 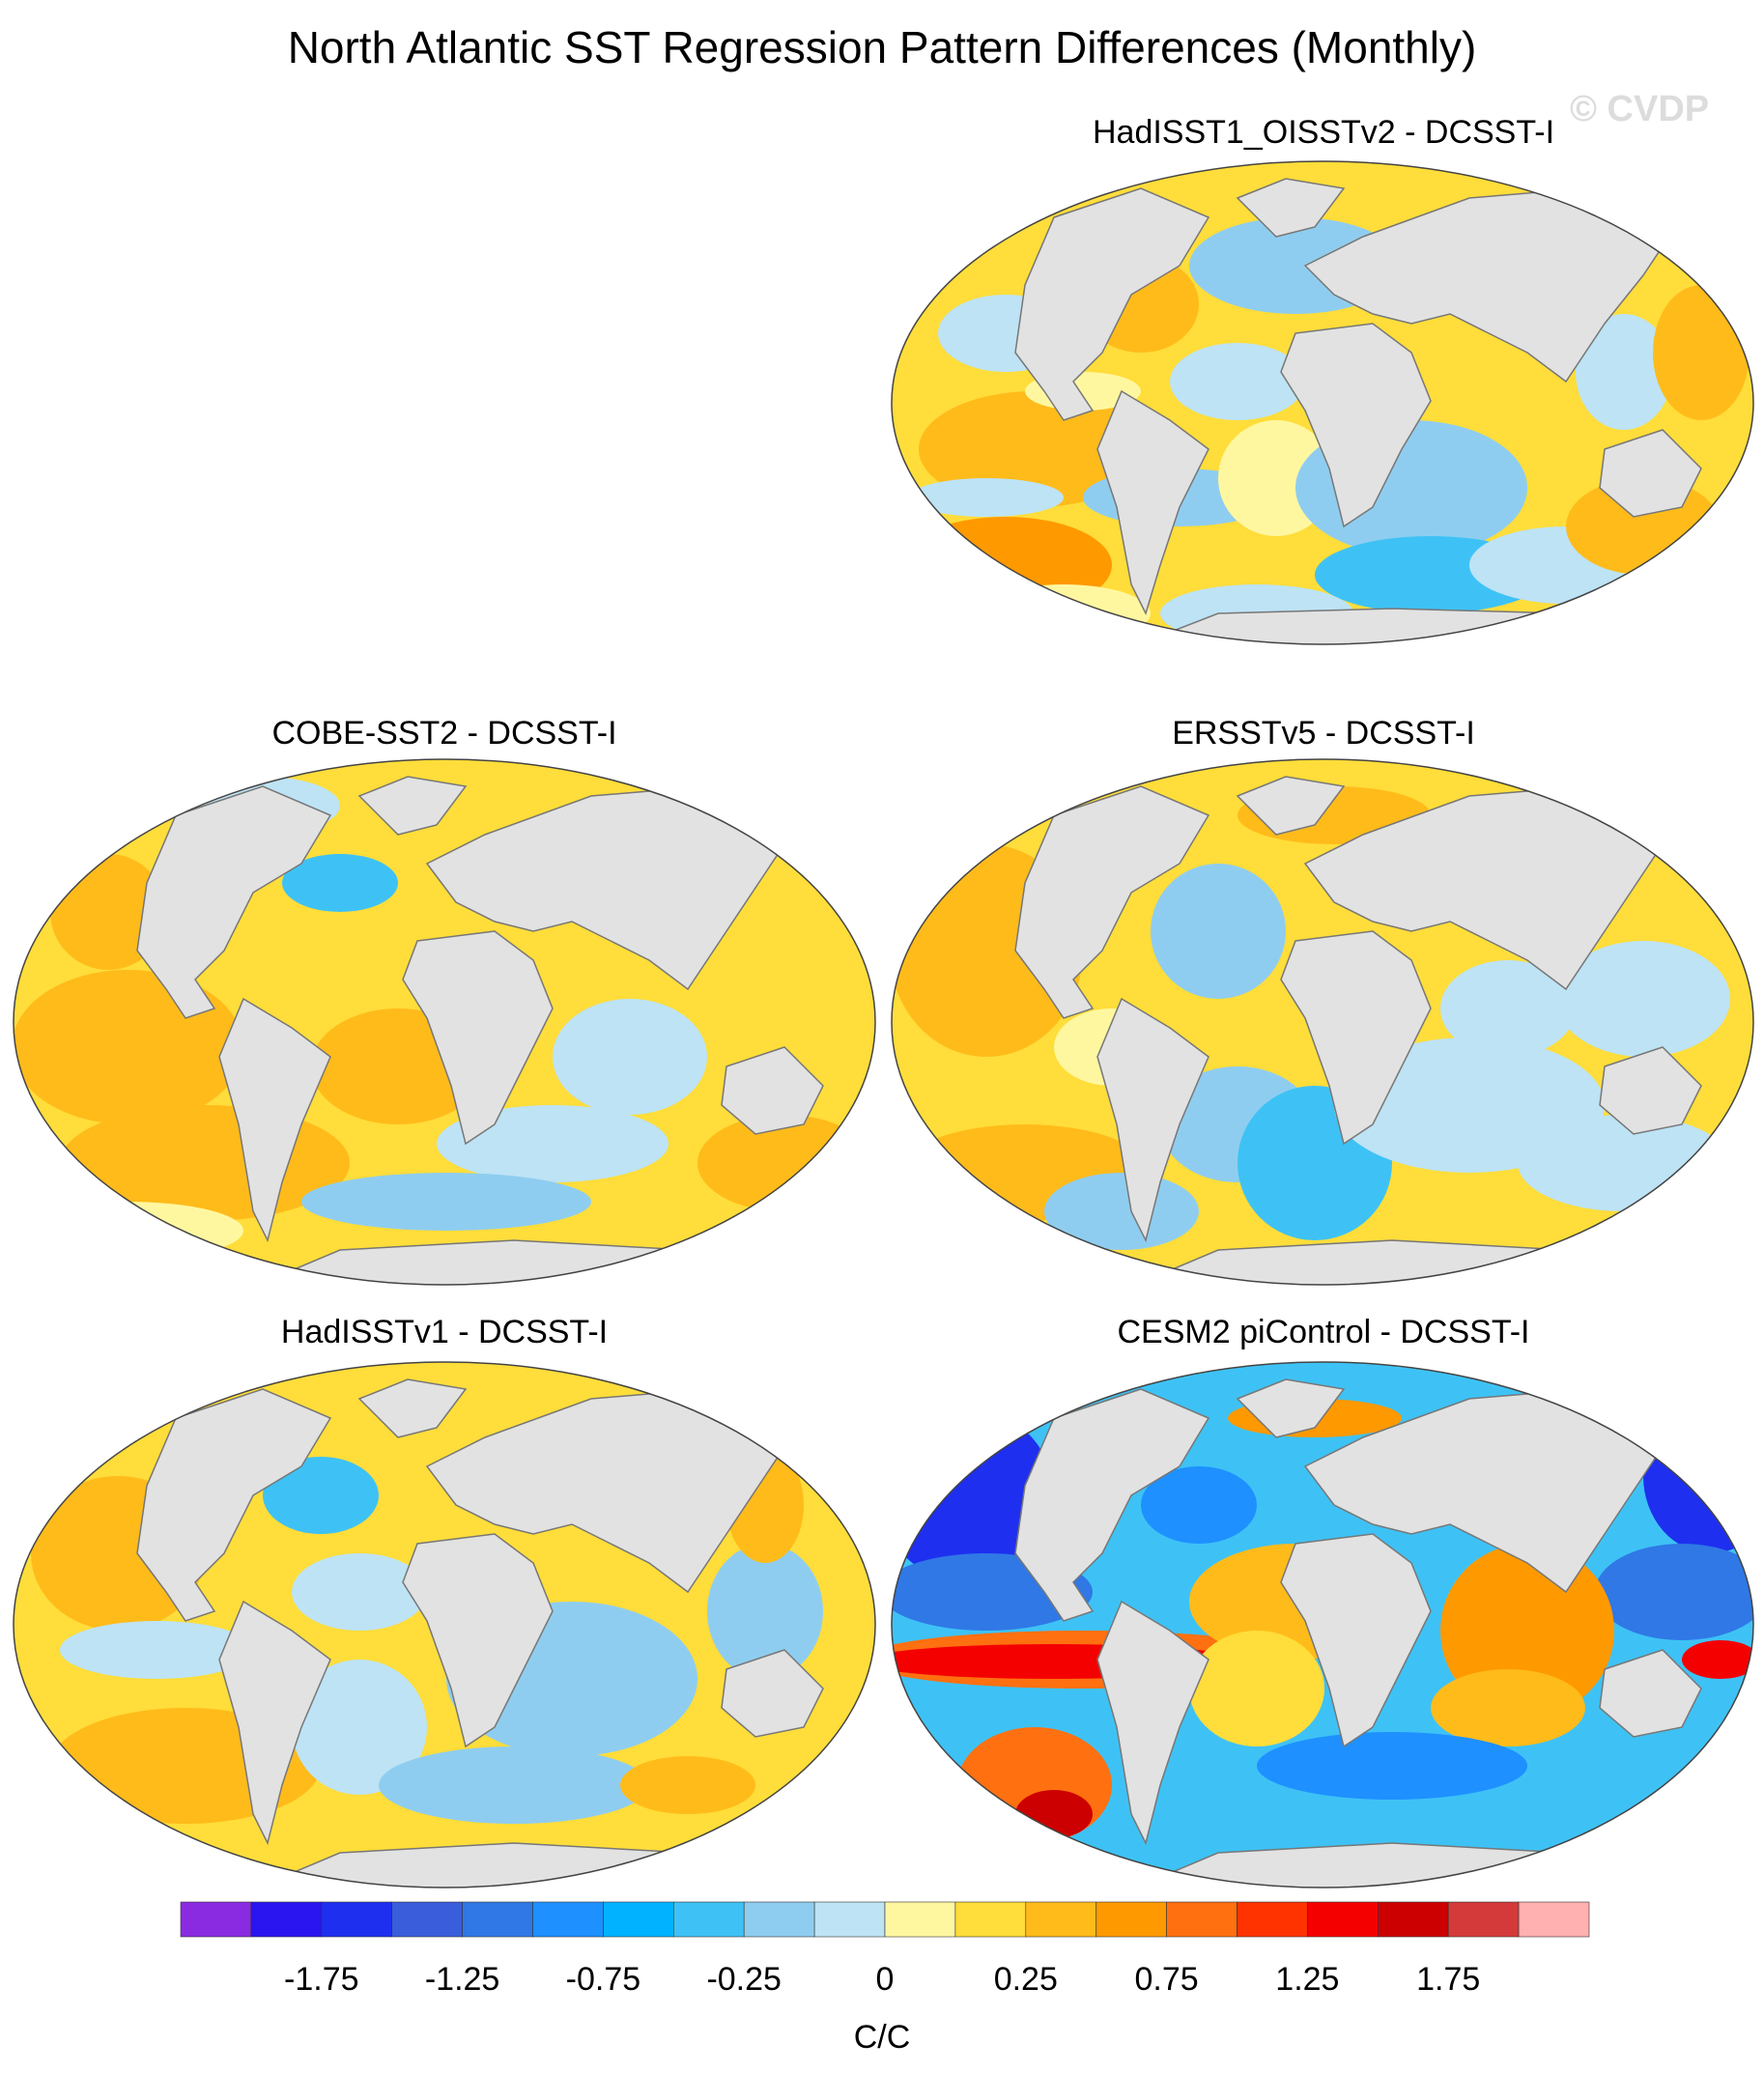 What do you see at coordinates (1323, 733) in the screenshot?
I see `panel-title-ersstv5: ERSSTv5 - DCSST-I` at bounding box center [1323, 733].